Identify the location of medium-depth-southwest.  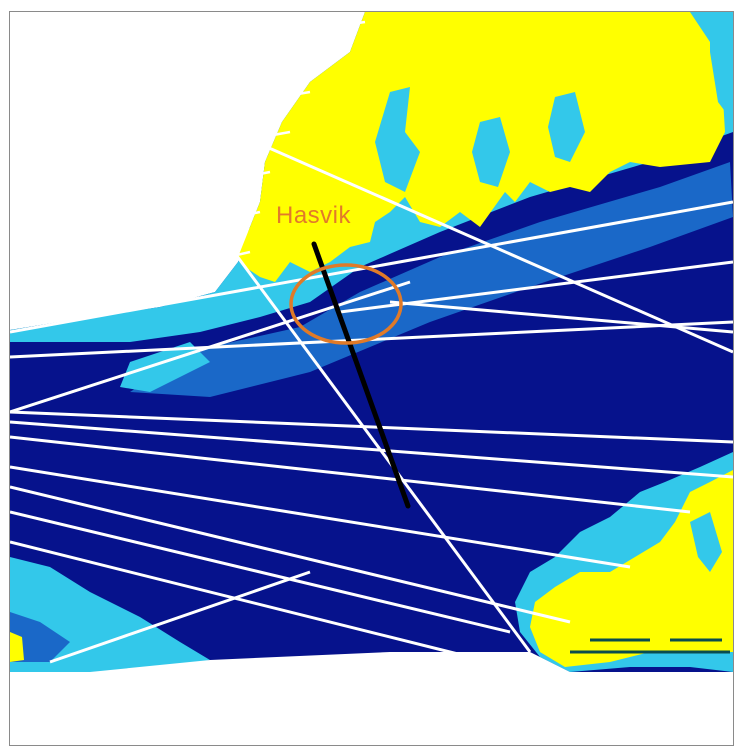
(40, 637).